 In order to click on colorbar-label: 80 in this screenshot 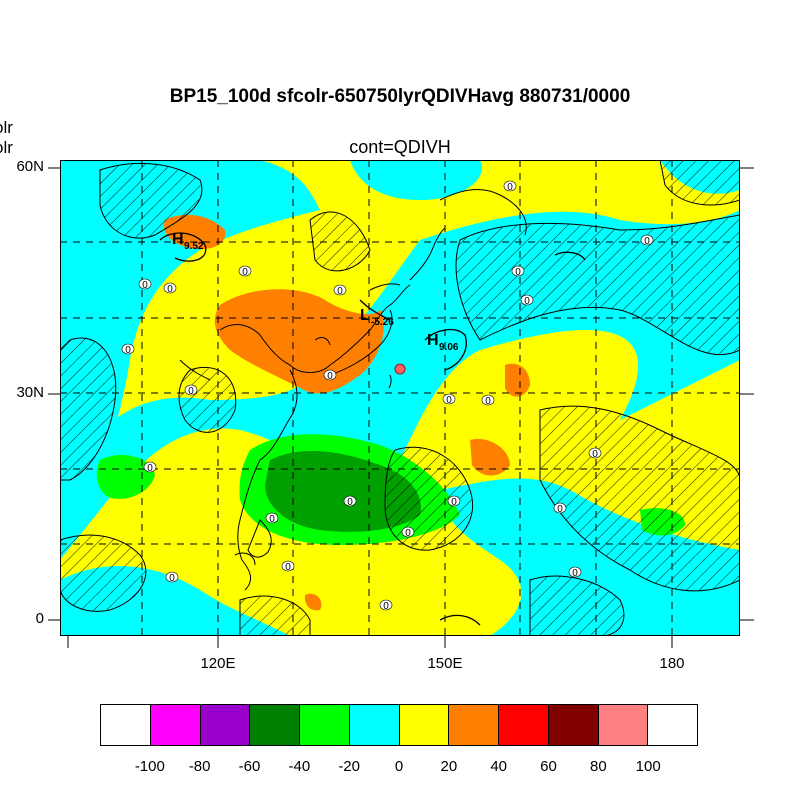, I will do `click(598, 766)`.